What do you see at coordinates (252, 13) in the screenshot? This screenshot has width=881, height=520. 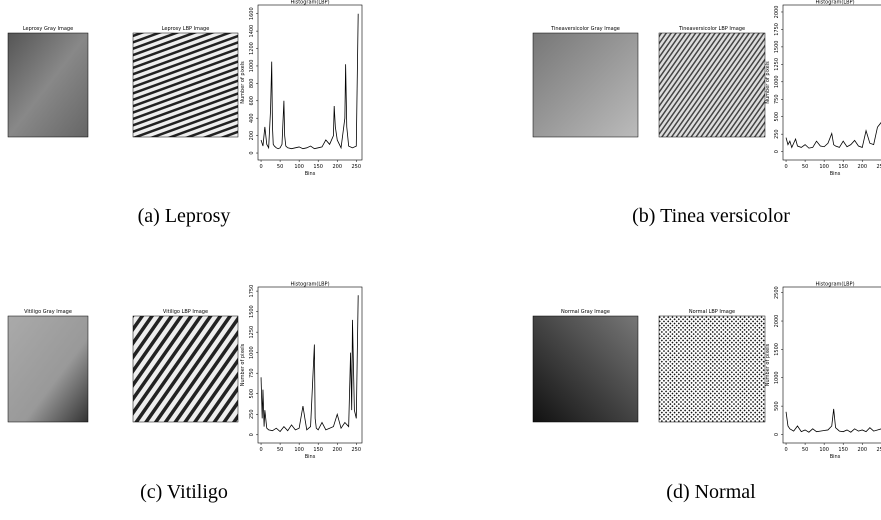 I see `y-tick-label: 1600` at bounding box center [252, 13].